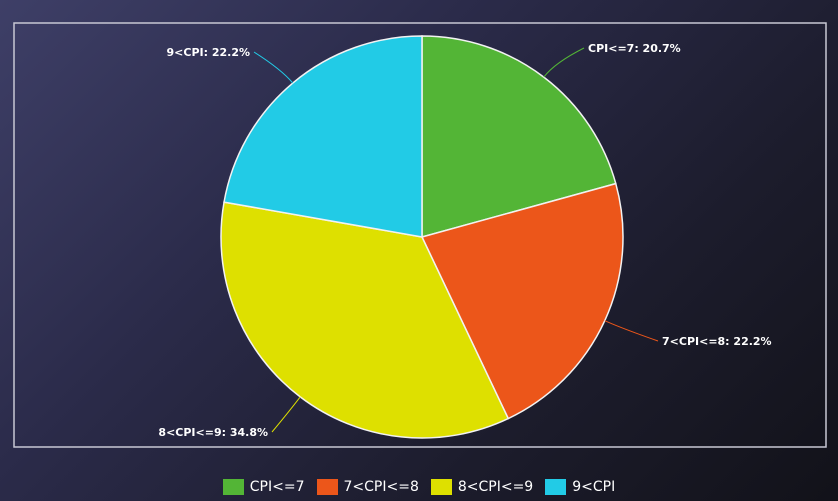 The width and height of the screenshot is (838, 501). Describe the element at coordinates (594, 487) in the screenshot. I see `legend-label: 9<CPI` at that location.